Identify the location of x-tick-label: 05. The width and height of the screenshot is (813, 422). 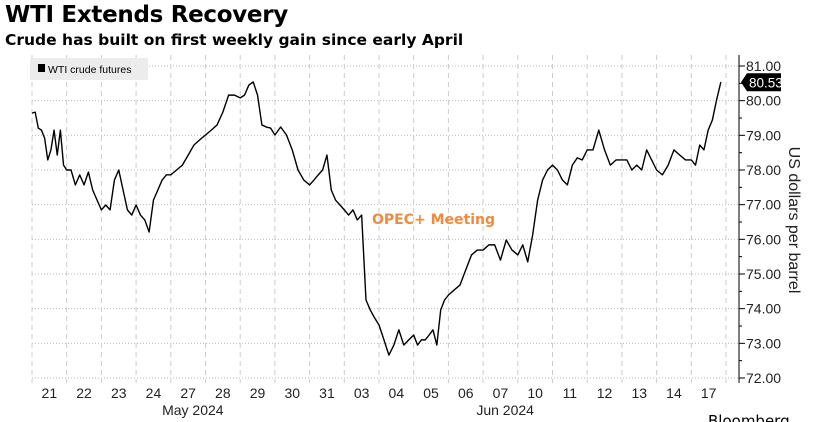
(431, 393).